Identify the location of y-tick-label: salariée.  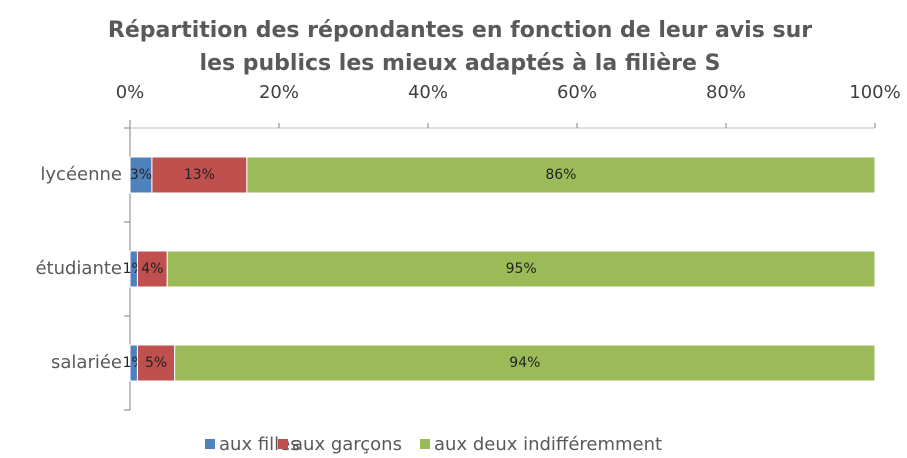
(86, 362).